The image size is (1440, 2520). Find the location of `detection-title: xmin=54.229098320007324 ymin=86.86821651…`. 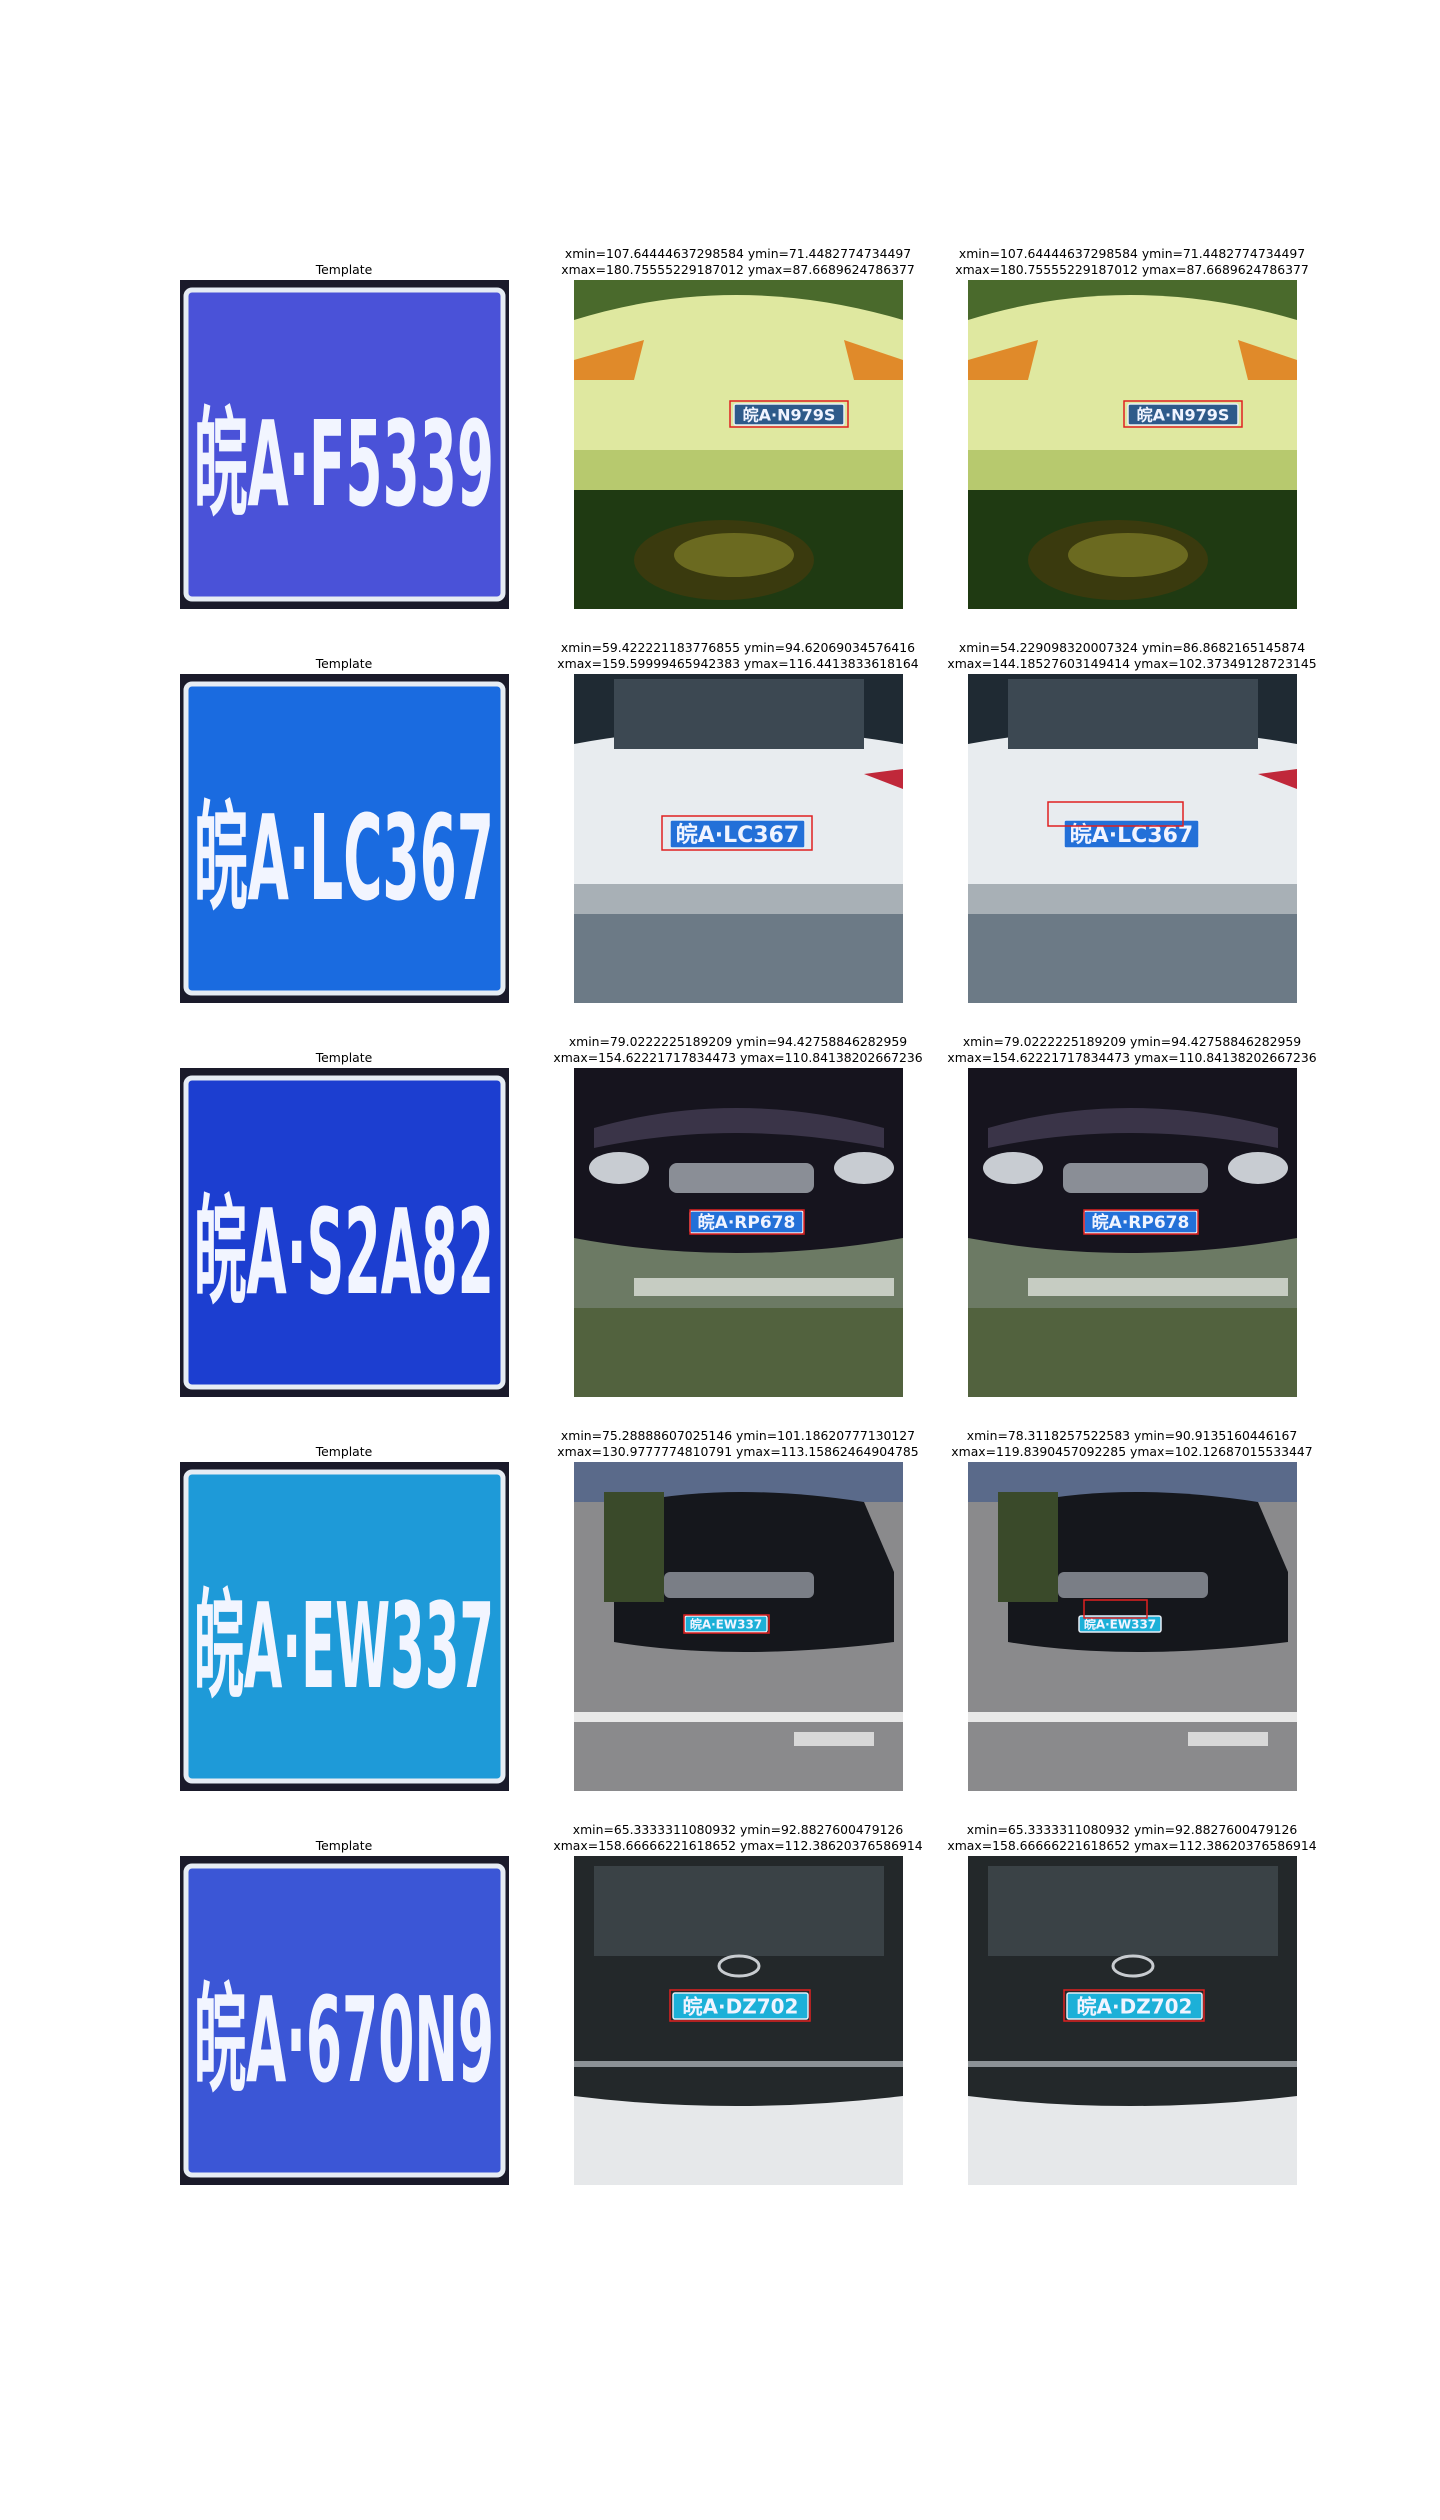

detection-title: xmin=54.229098320007324 ymin=86.86821651… is located at coordinates (1132, 656).